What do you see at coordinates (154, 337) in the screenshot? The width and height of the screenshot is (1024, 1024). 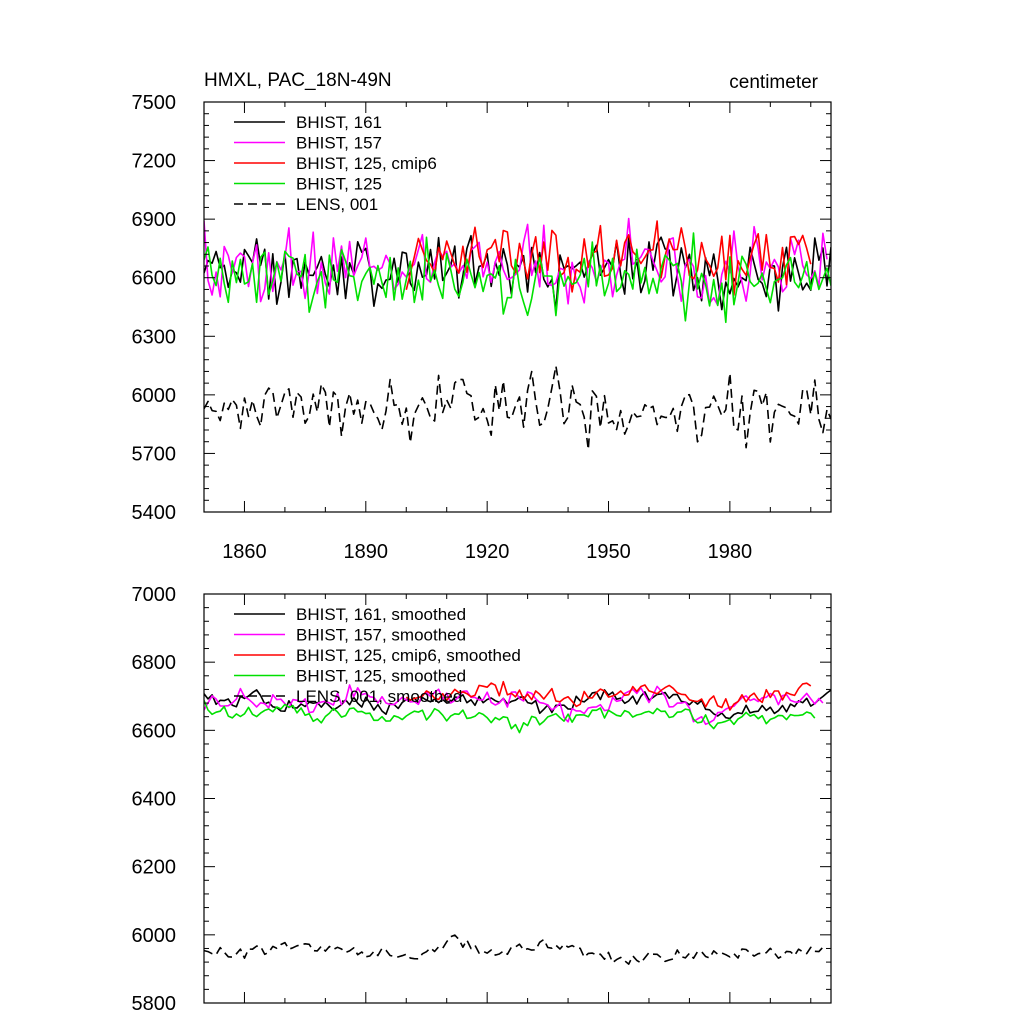 I see `y-tick-label: 6300` at bounding box center [154, 337].